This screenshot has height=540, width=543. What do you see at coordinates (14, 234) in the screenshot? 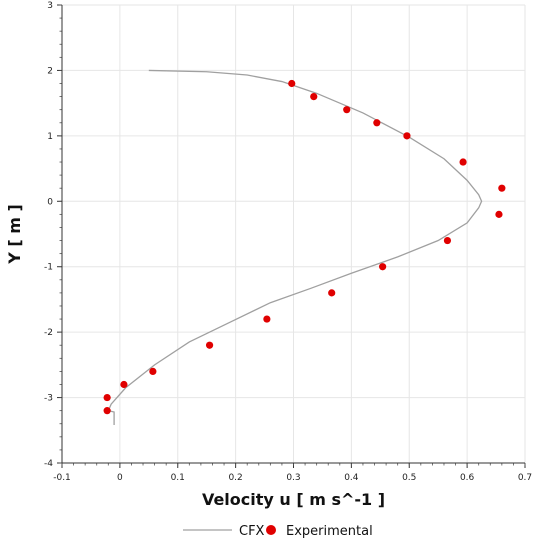
I see `y-axis-title: Y [ m ]` at bounding box center [14, 234].